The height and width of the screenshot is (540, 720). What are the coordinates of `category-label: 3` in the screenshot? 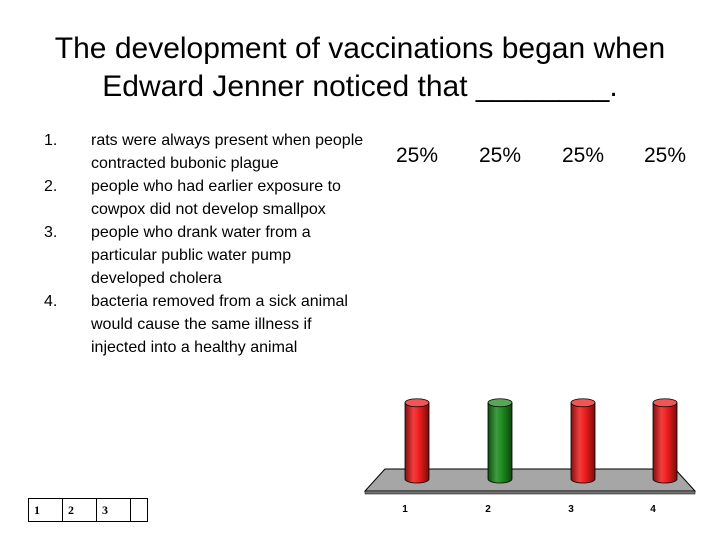 It's located at (571, 509).